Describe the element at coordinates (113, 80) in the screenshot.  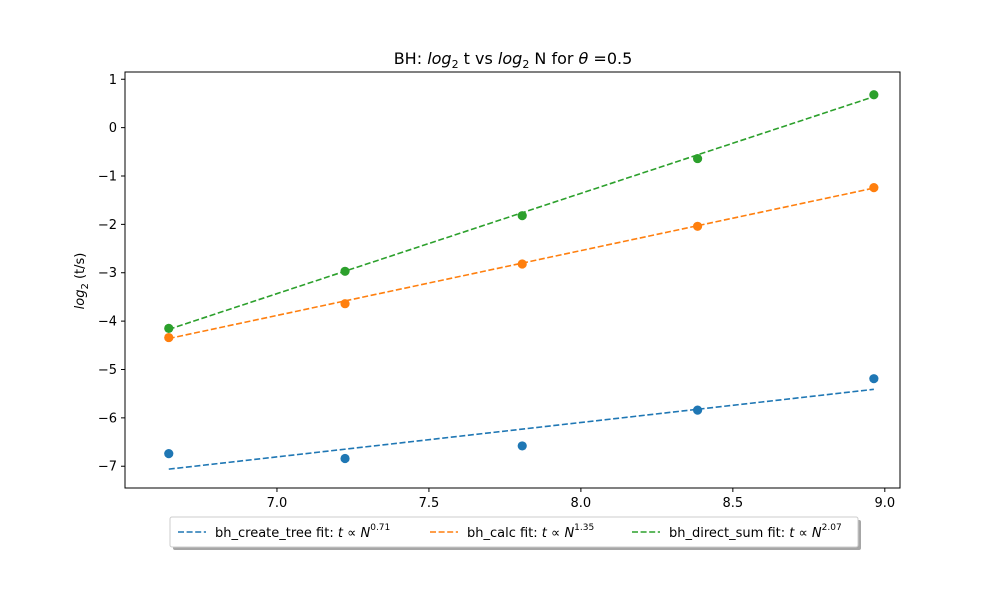
I see `y-tick-label: 1` at that location.